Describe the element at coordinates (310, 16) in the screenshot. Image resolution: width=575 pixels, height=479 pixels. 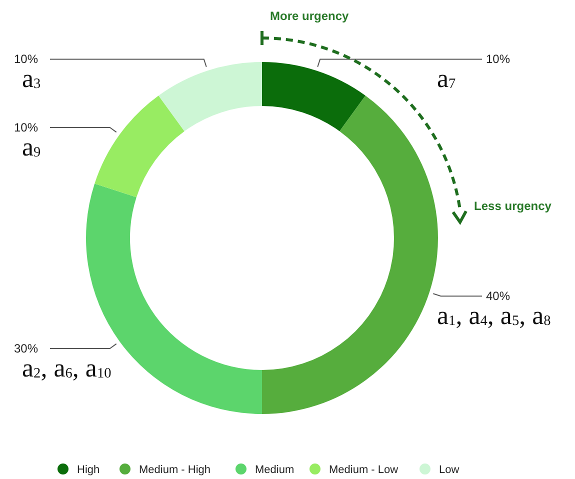
I see `text: More urgency` at that location.